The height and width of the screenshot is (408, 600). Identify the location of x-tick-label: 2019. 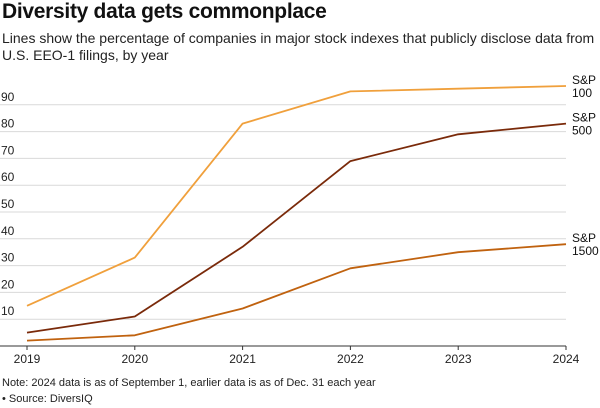
(27, 359).